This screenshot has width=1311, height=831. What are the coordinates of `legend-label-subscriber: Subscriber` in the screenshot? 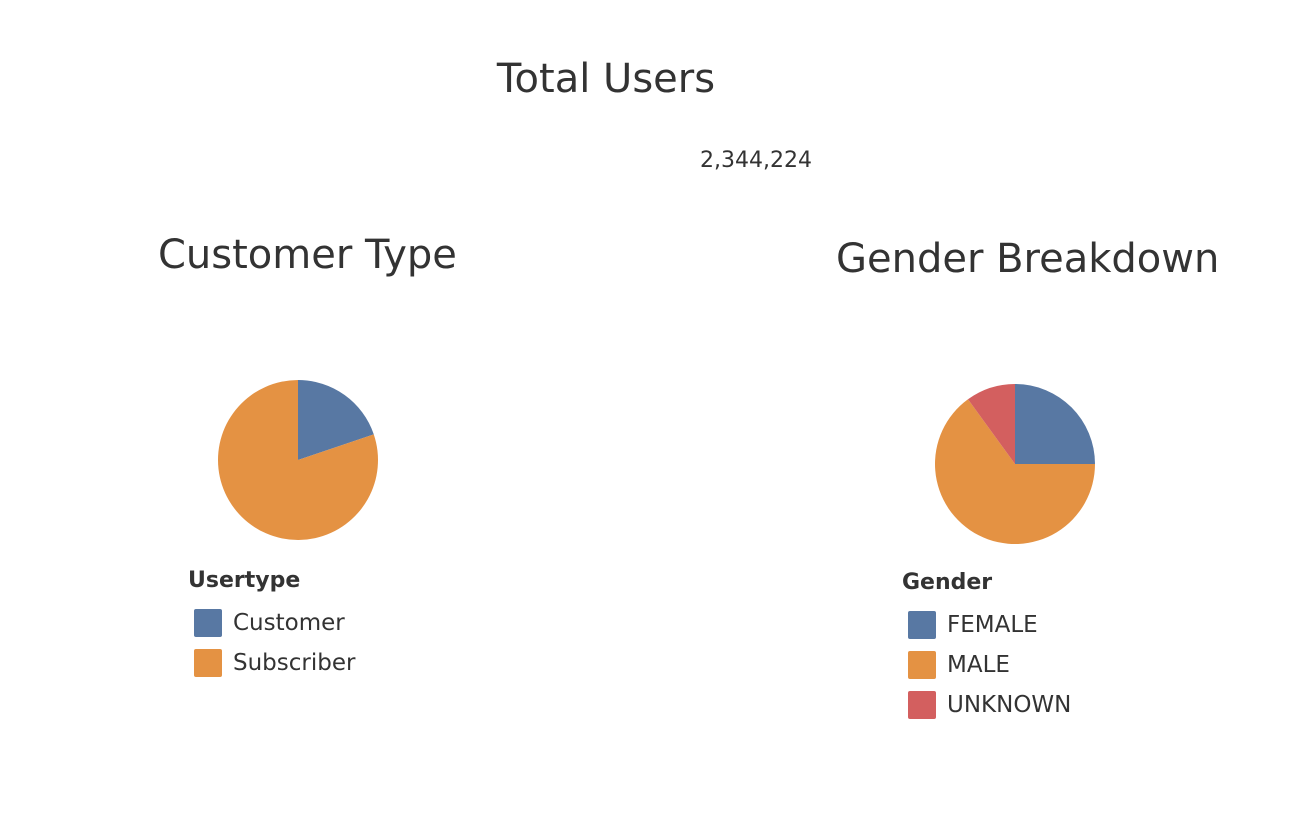 It's located at (294, 663).